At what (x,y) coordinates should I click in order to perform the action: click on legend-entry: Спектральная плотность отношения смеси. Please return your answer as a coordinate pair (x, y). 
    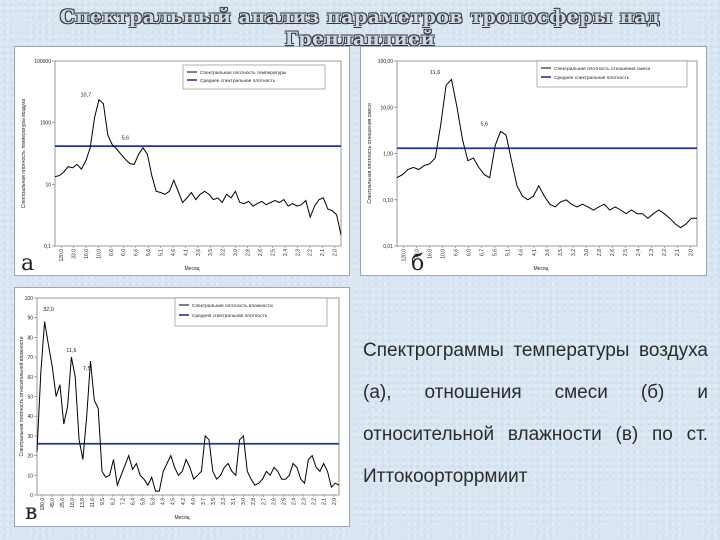
    Looking at the image, I should click on (602, 69).